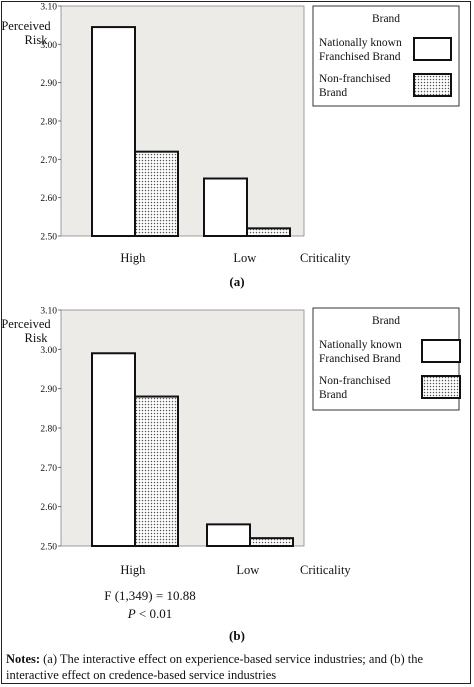 The height and width of the screenshot is (687, 474). Describe the element at coordinates (131, 613) in the screenshot. I see `p-symbol: P` at that location.